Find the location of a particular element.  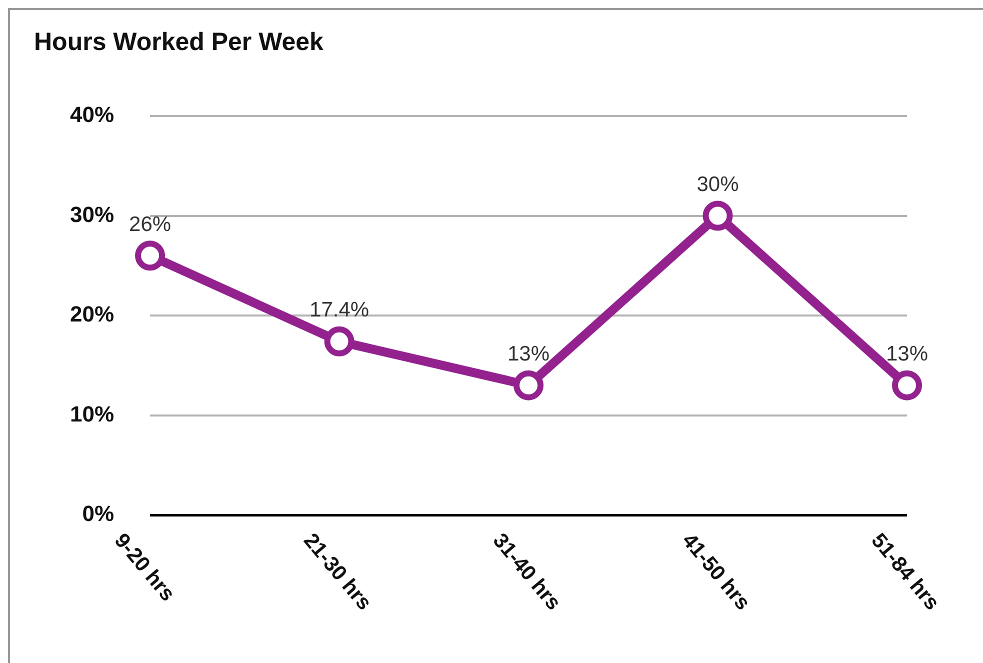

data-label: 30% is located at coordinates (717, 184).